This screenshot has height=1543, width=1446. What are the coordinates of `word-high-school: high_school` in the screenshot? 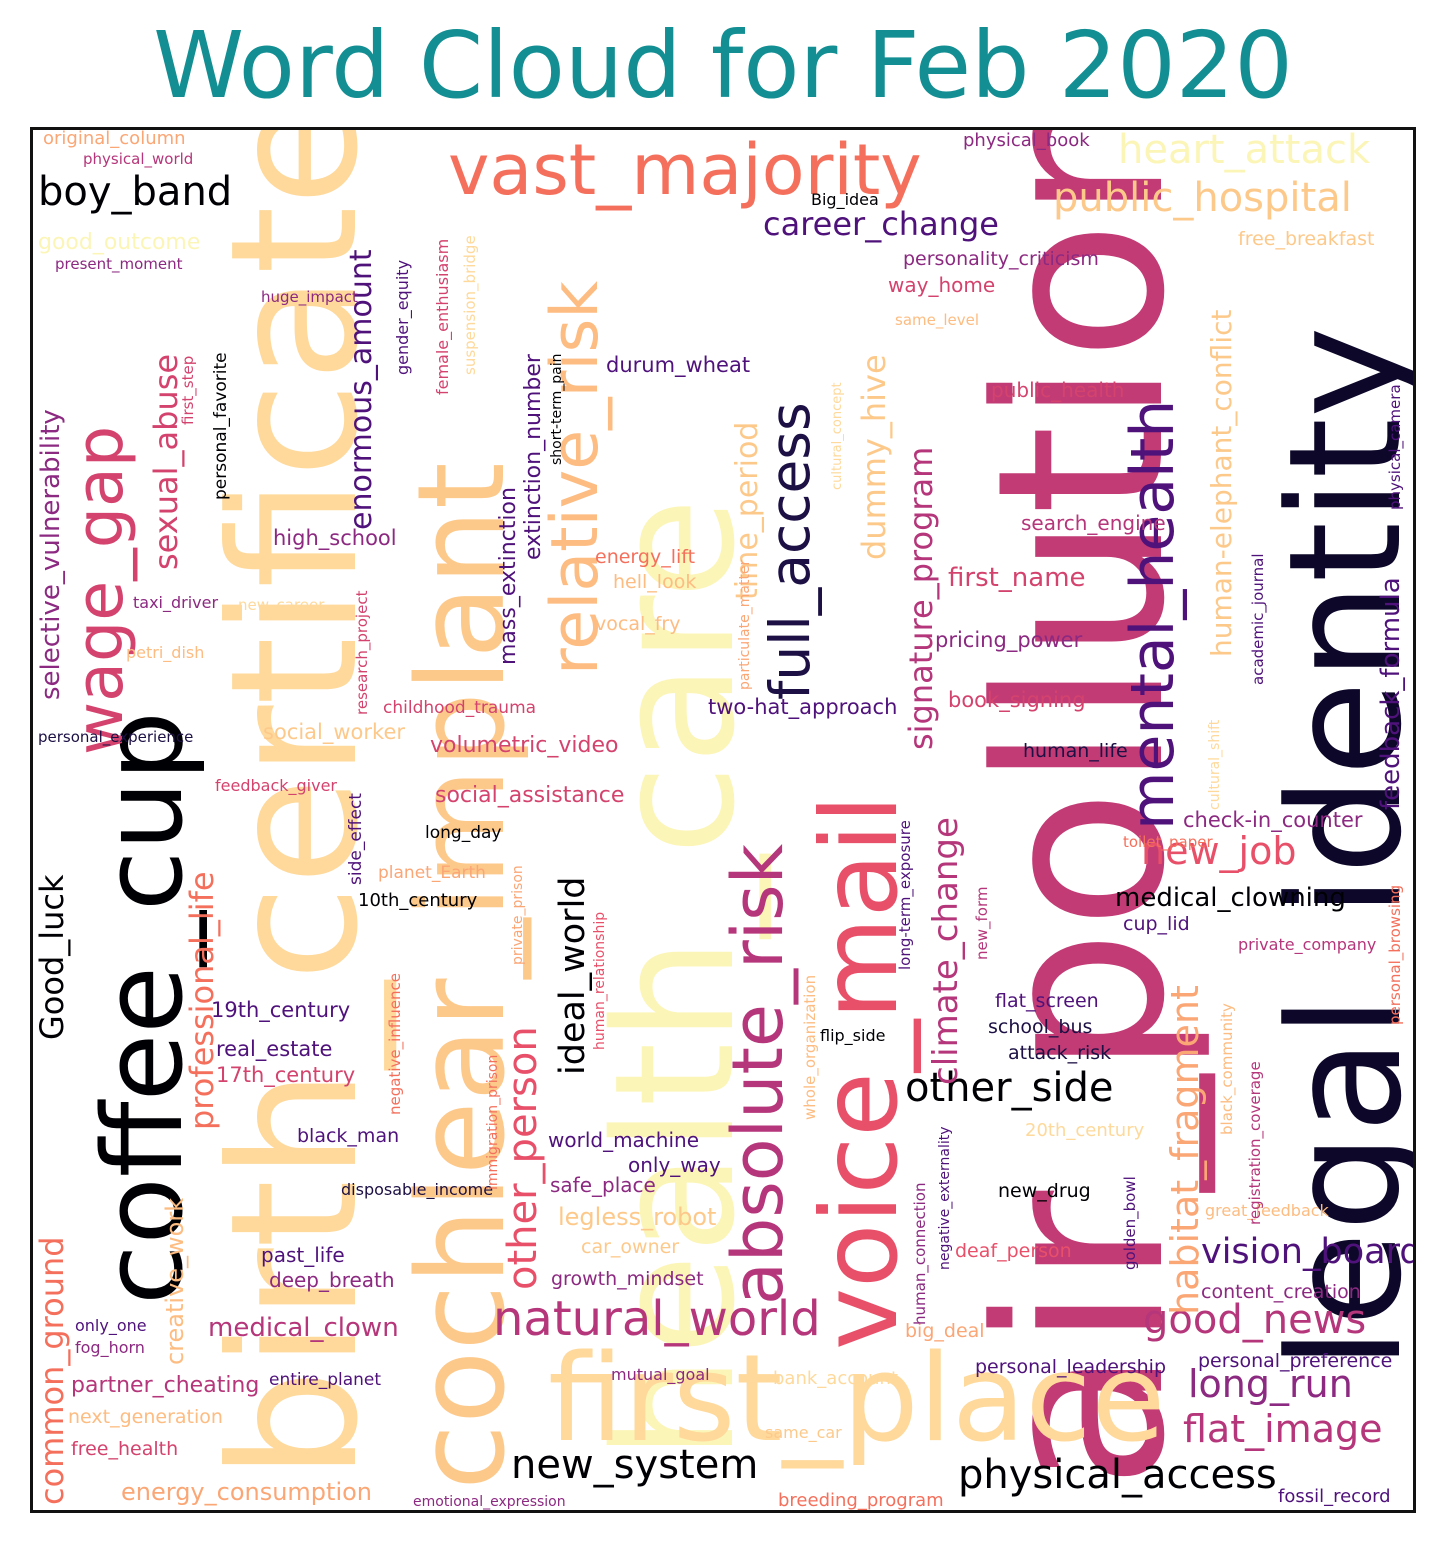 It's located at (335, 538).